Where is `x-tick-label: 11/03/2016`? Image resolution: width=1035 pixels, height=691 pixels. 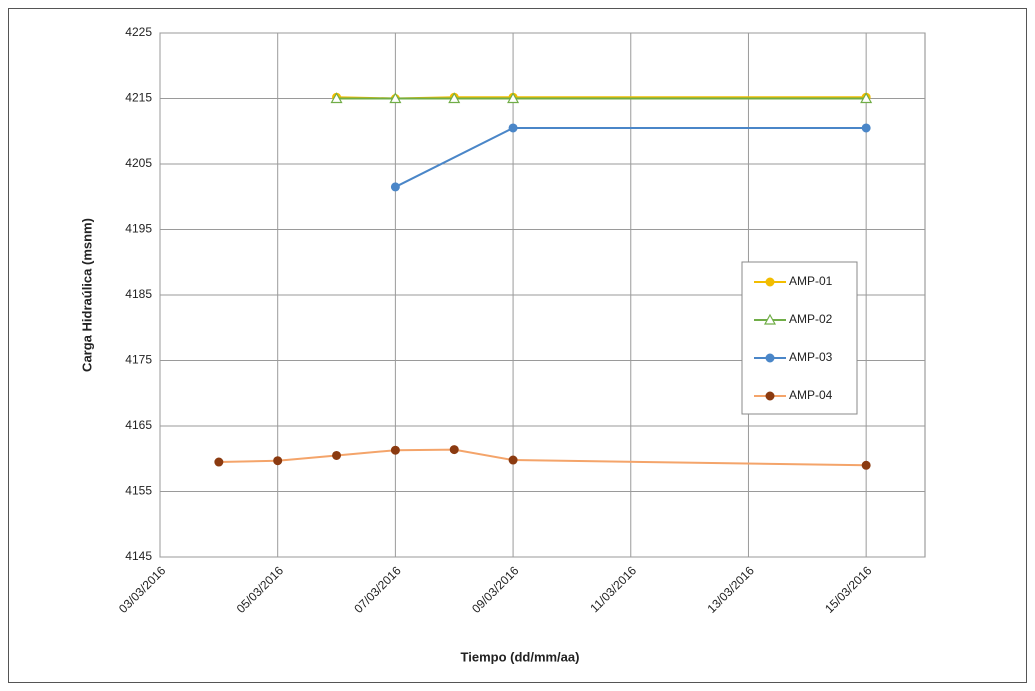 x-tick-label: 11/03/2016 is located at coordinates (613, 589).